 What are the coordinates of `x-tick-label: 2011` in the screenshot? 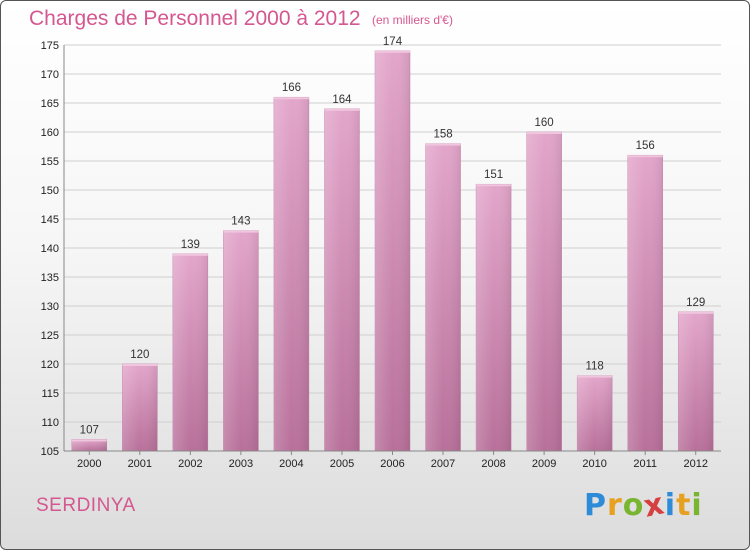 It's located at (645, 464).